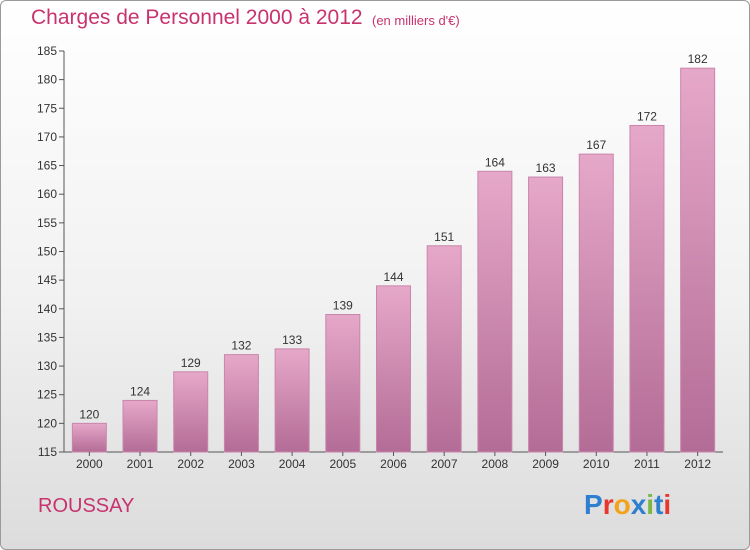 The width and height of the screenshot is (750, 550). Describe the element at coordinates (444, 464) in the screenshot. I see `x-tick-label-2007: 2007` at that location.